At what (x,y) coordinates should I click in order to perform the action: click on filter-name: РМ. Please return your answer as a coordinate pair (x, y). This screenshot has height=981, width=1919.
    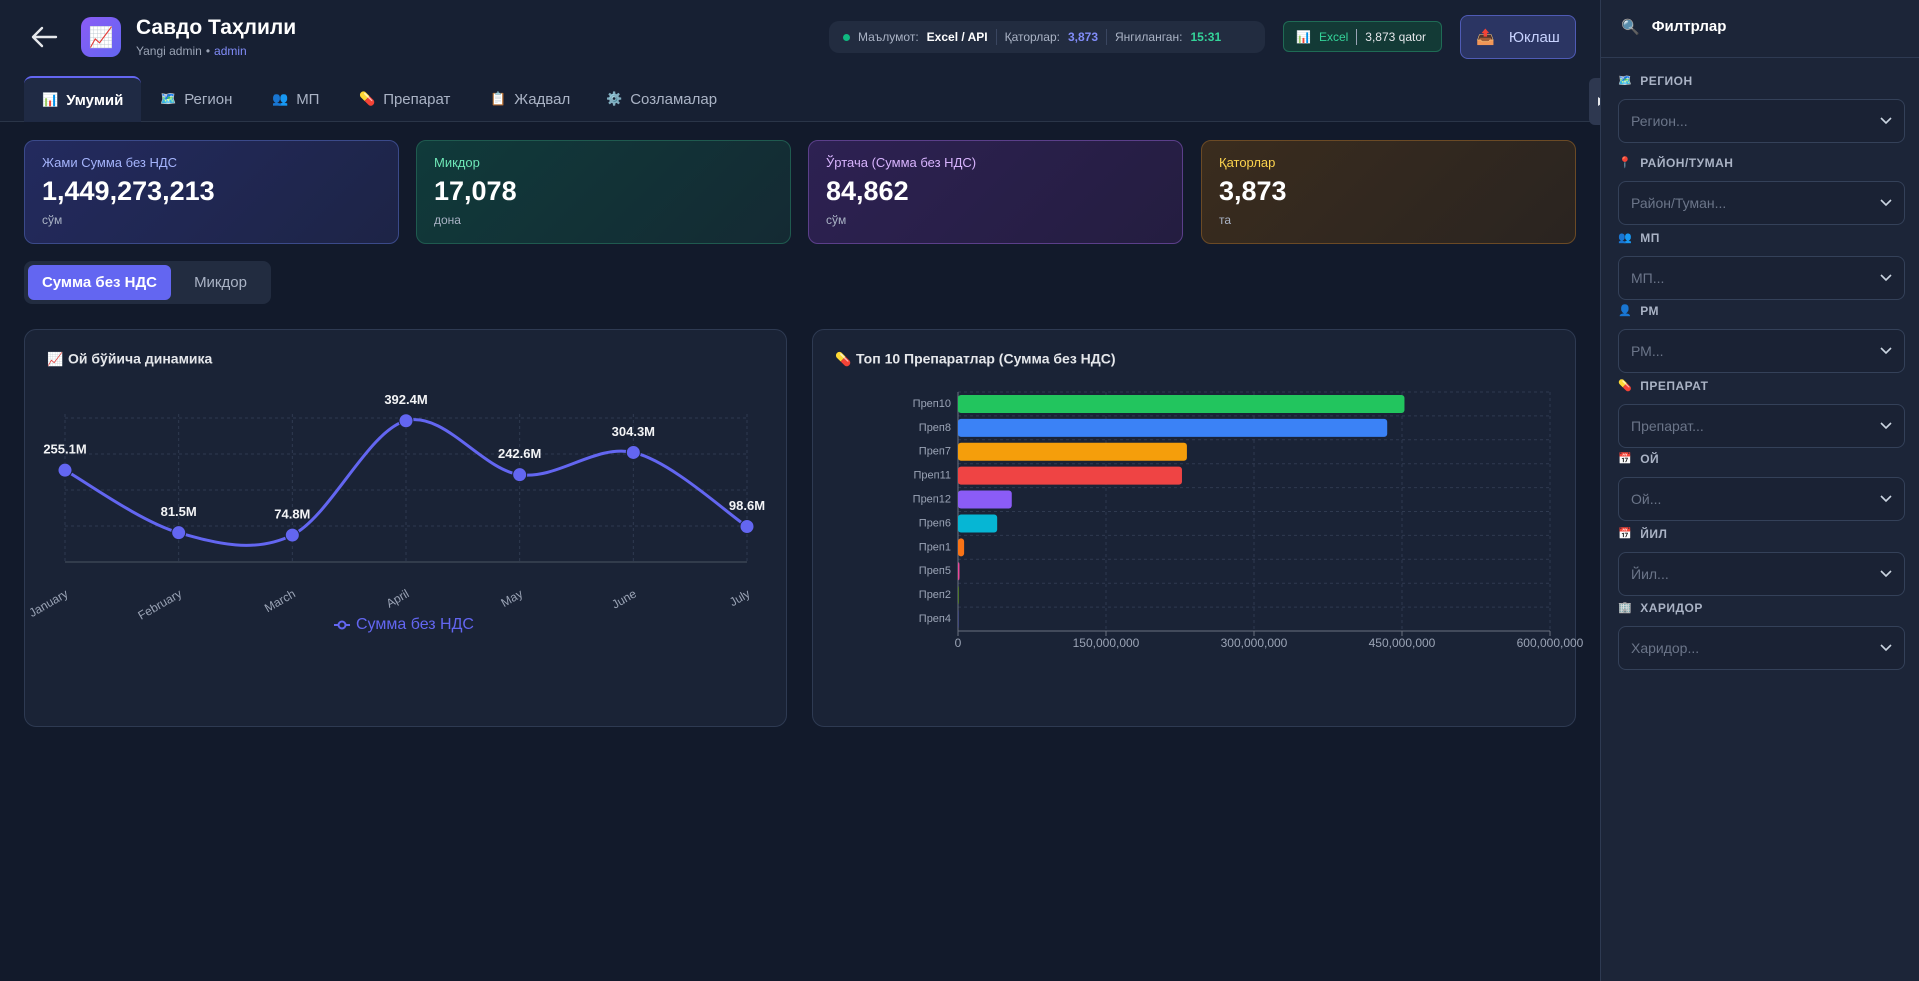
    Looking at the image, I should click on (1650, 311).